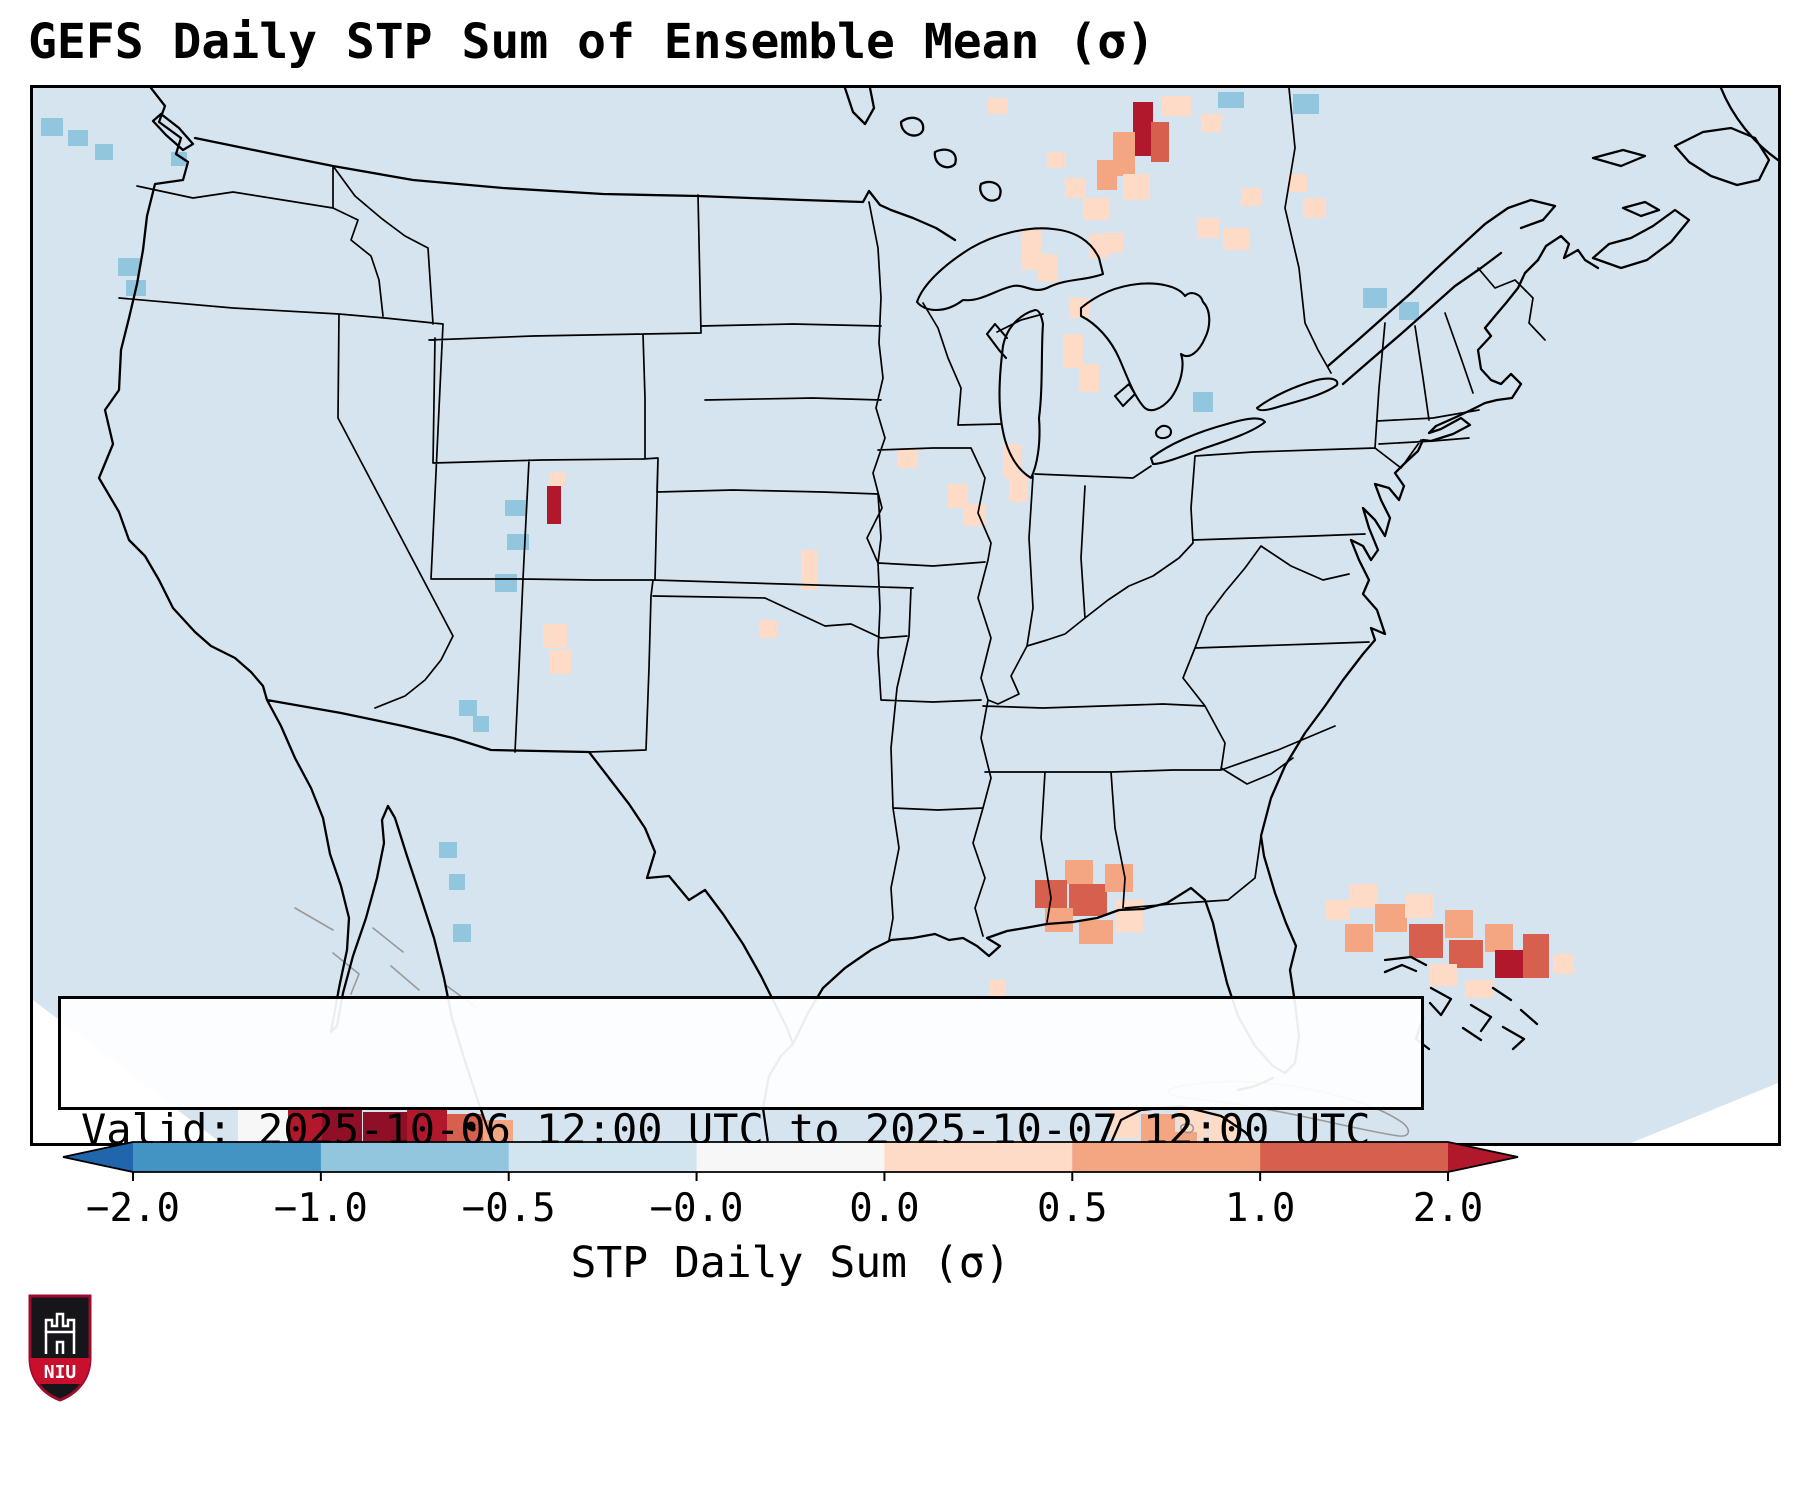 This screenshot has height=1506, width=1803. What do you see at coordinates (1127, 353) in the screenshot?
I see `great-lakes-outlines` at bounding box center [1127, 353].